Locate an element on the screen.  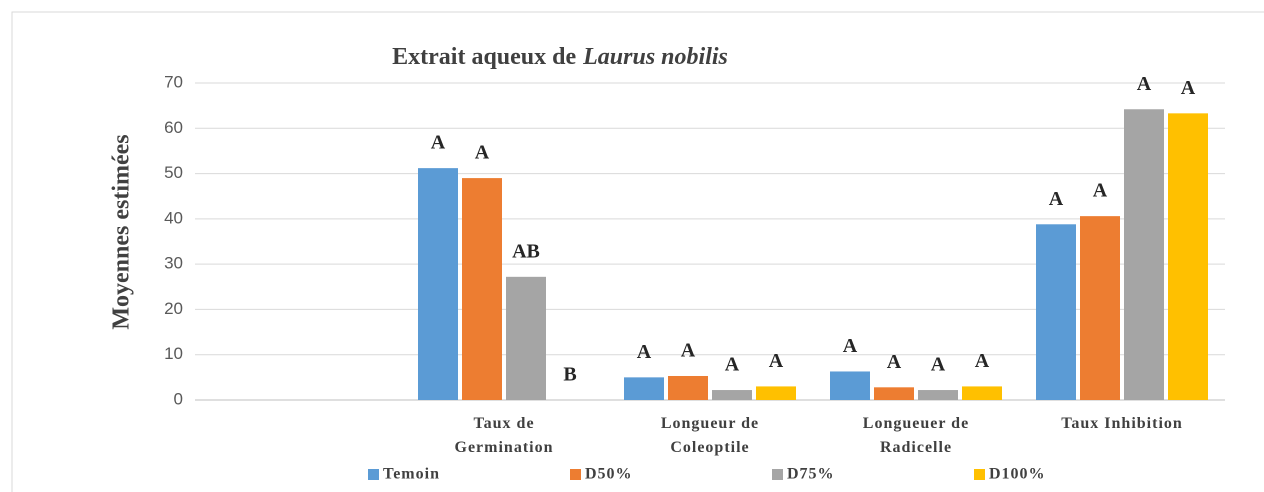
y-axis-label: Moyennes estimées is located at coordinates (122, 231).